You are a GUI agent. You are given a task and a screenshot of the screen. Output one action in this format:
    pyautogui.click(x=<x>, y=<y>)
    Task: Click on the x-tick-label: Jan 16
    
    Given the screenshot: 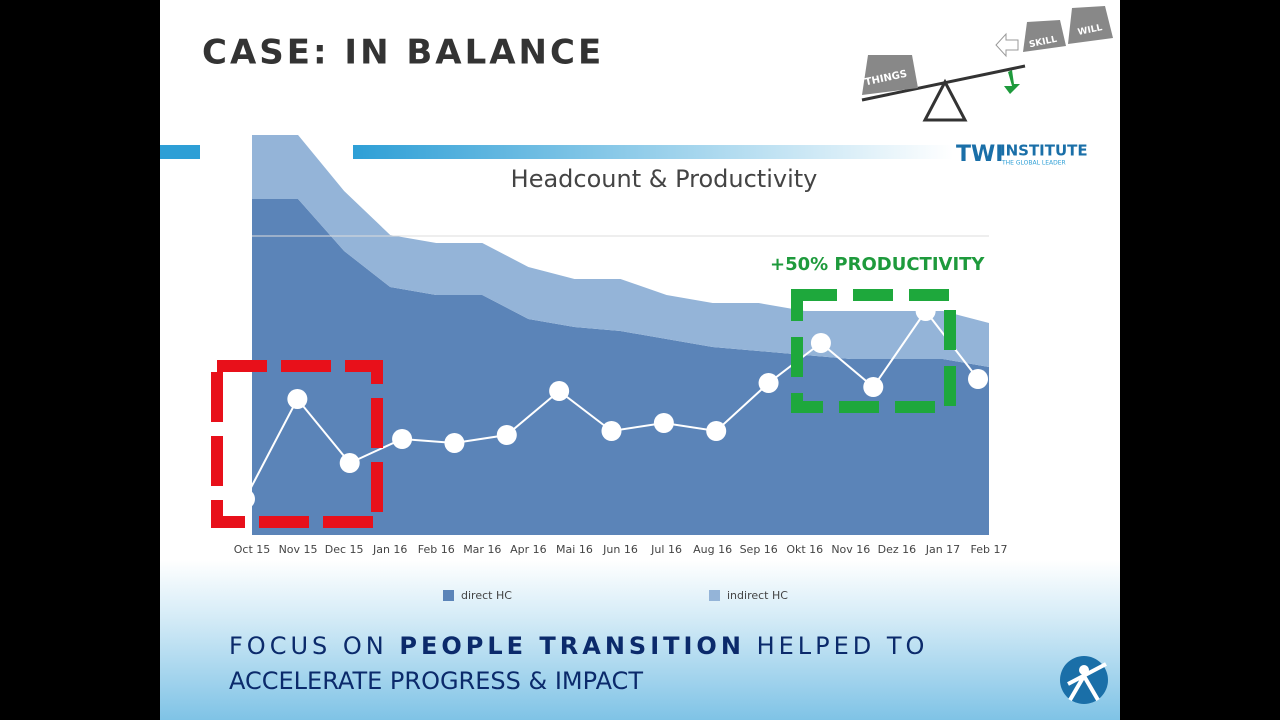 What is the action you would take?
    pyautogui.click(x=389, y=549)
    